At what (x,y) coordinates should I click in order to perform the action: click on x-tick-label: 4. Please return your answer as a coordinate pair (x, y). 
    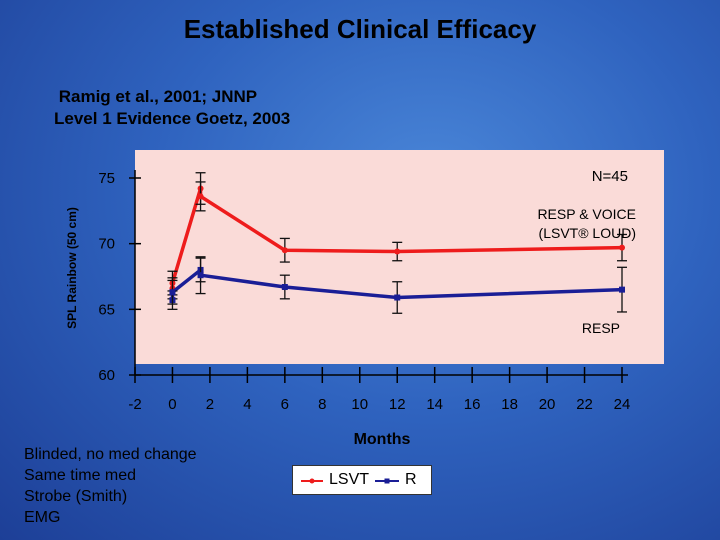
    Looking at the image, I should click on (247, 404).